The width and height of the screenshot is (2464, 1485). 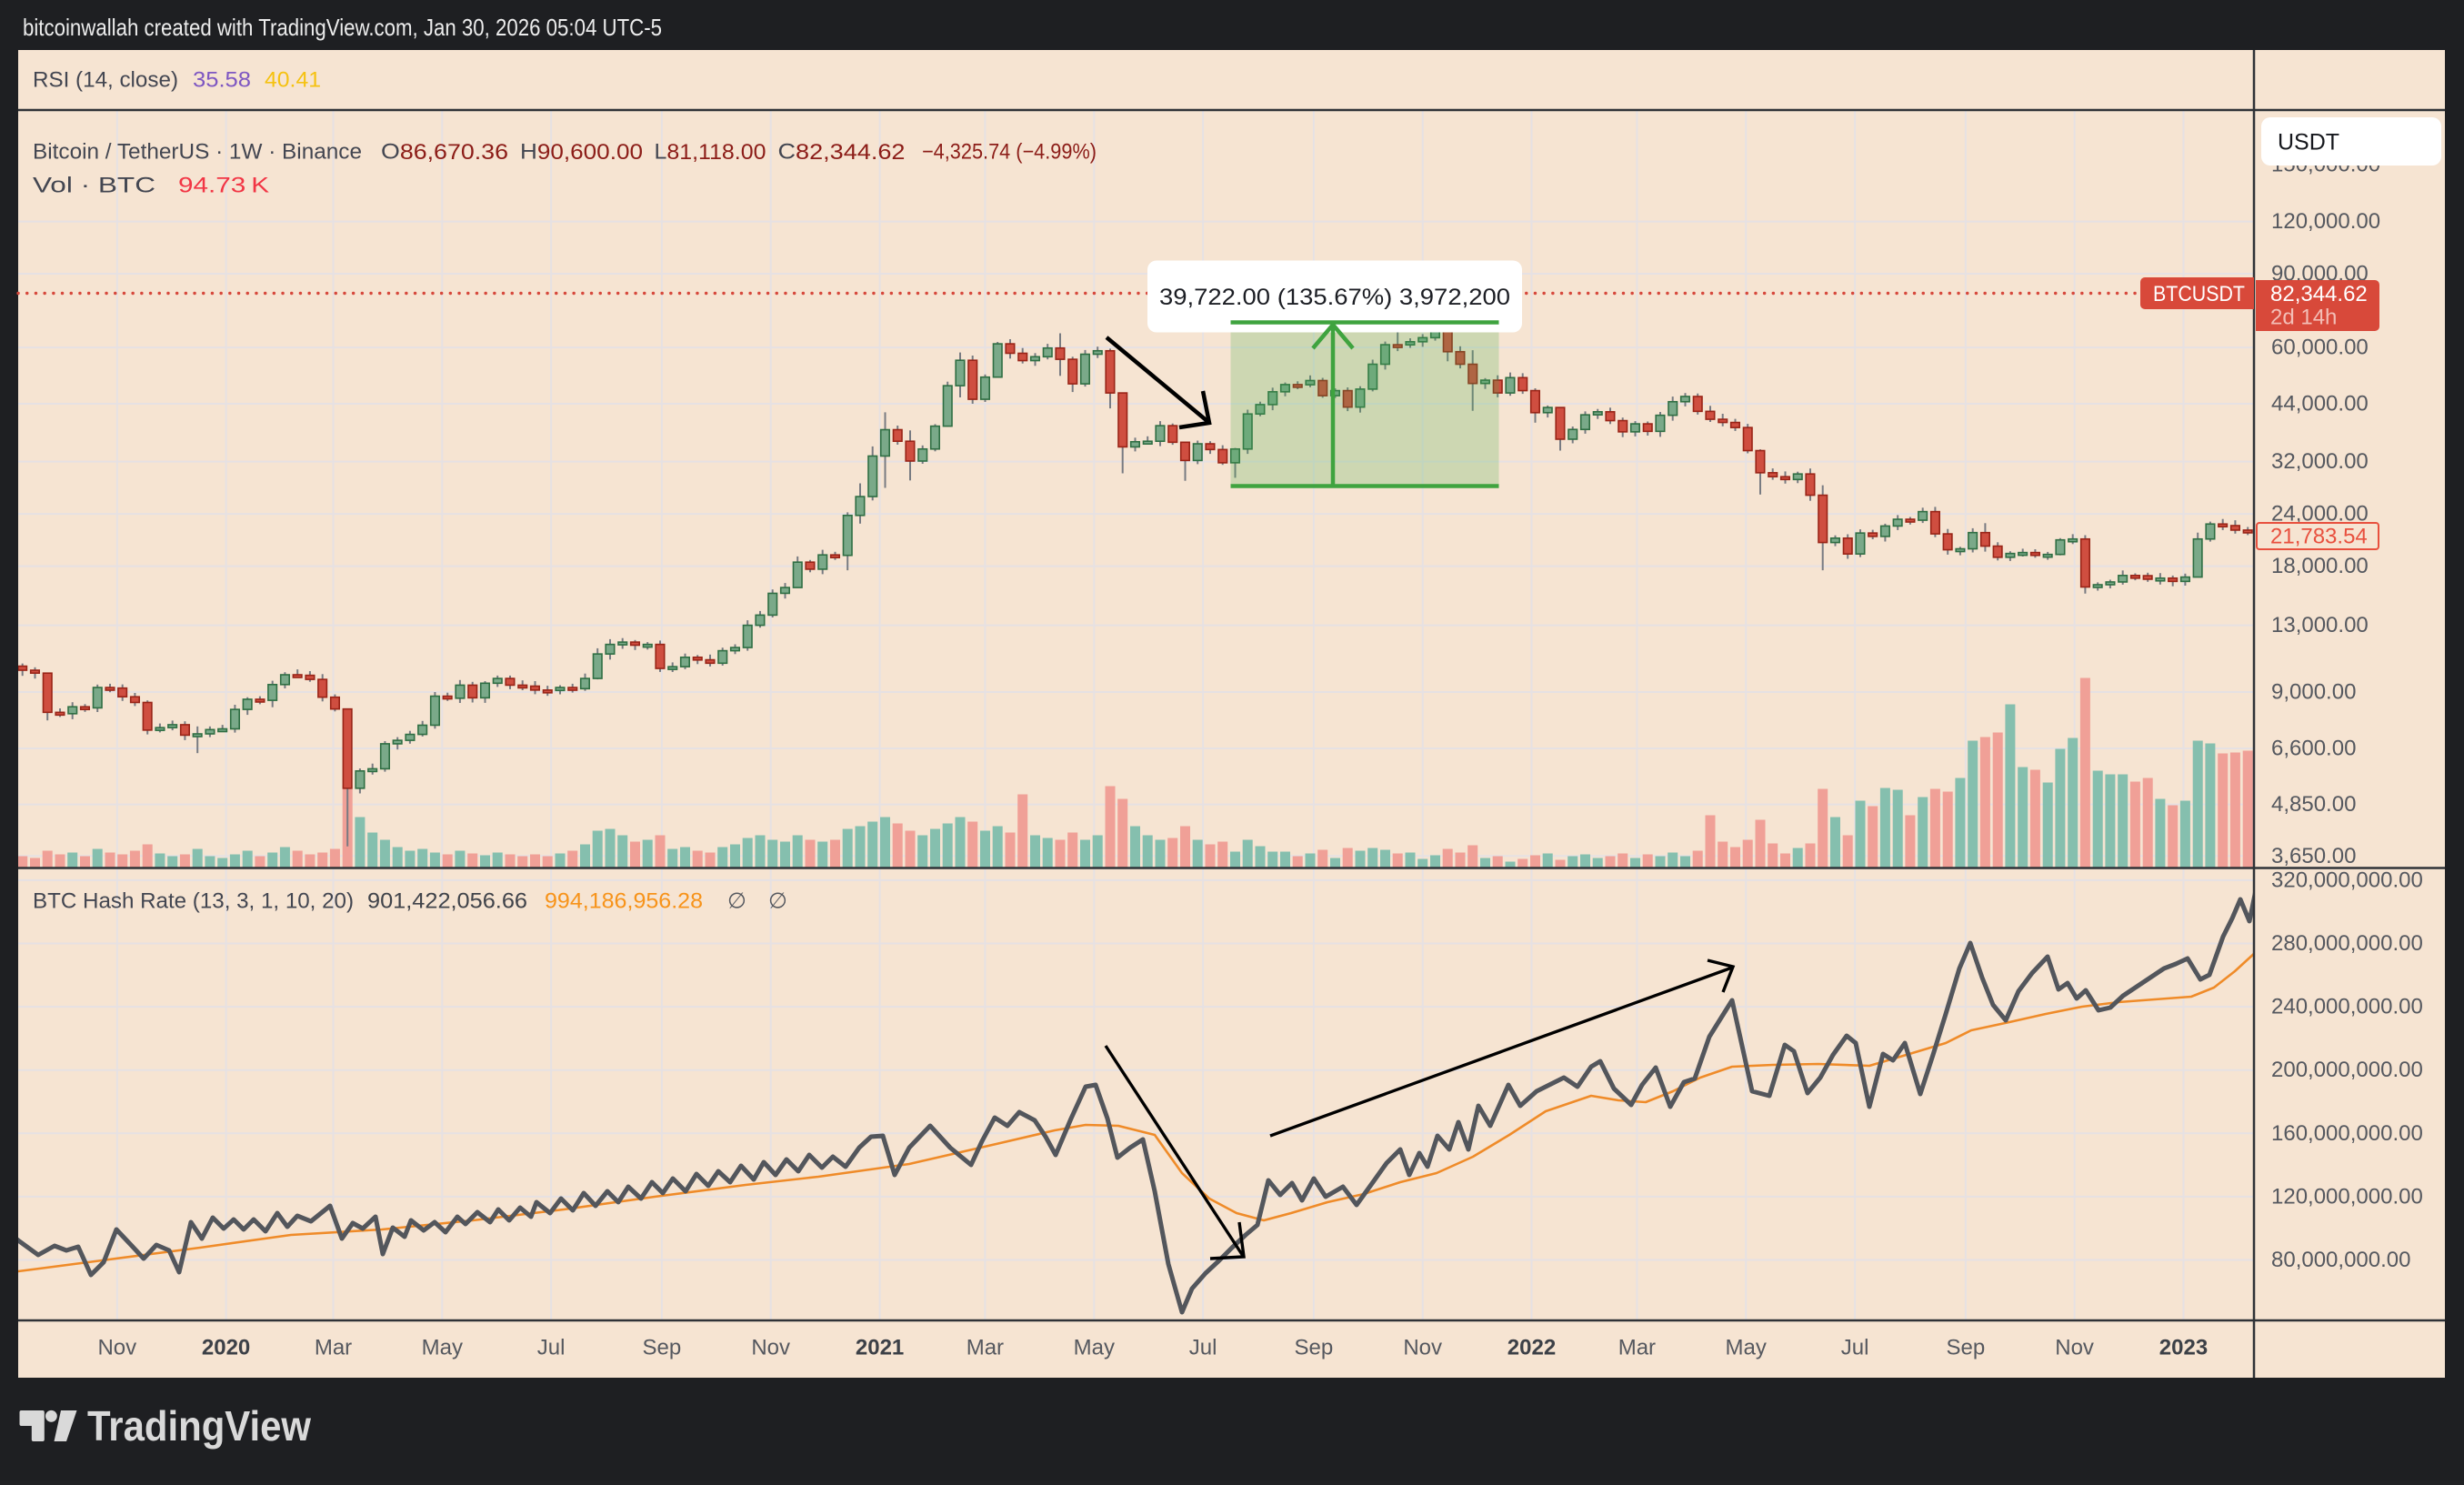 What do you see at coordinates (2313, 749) in the screenshot?
I see `svg-text: 6,600.00` at bounding box center [2313, 749].